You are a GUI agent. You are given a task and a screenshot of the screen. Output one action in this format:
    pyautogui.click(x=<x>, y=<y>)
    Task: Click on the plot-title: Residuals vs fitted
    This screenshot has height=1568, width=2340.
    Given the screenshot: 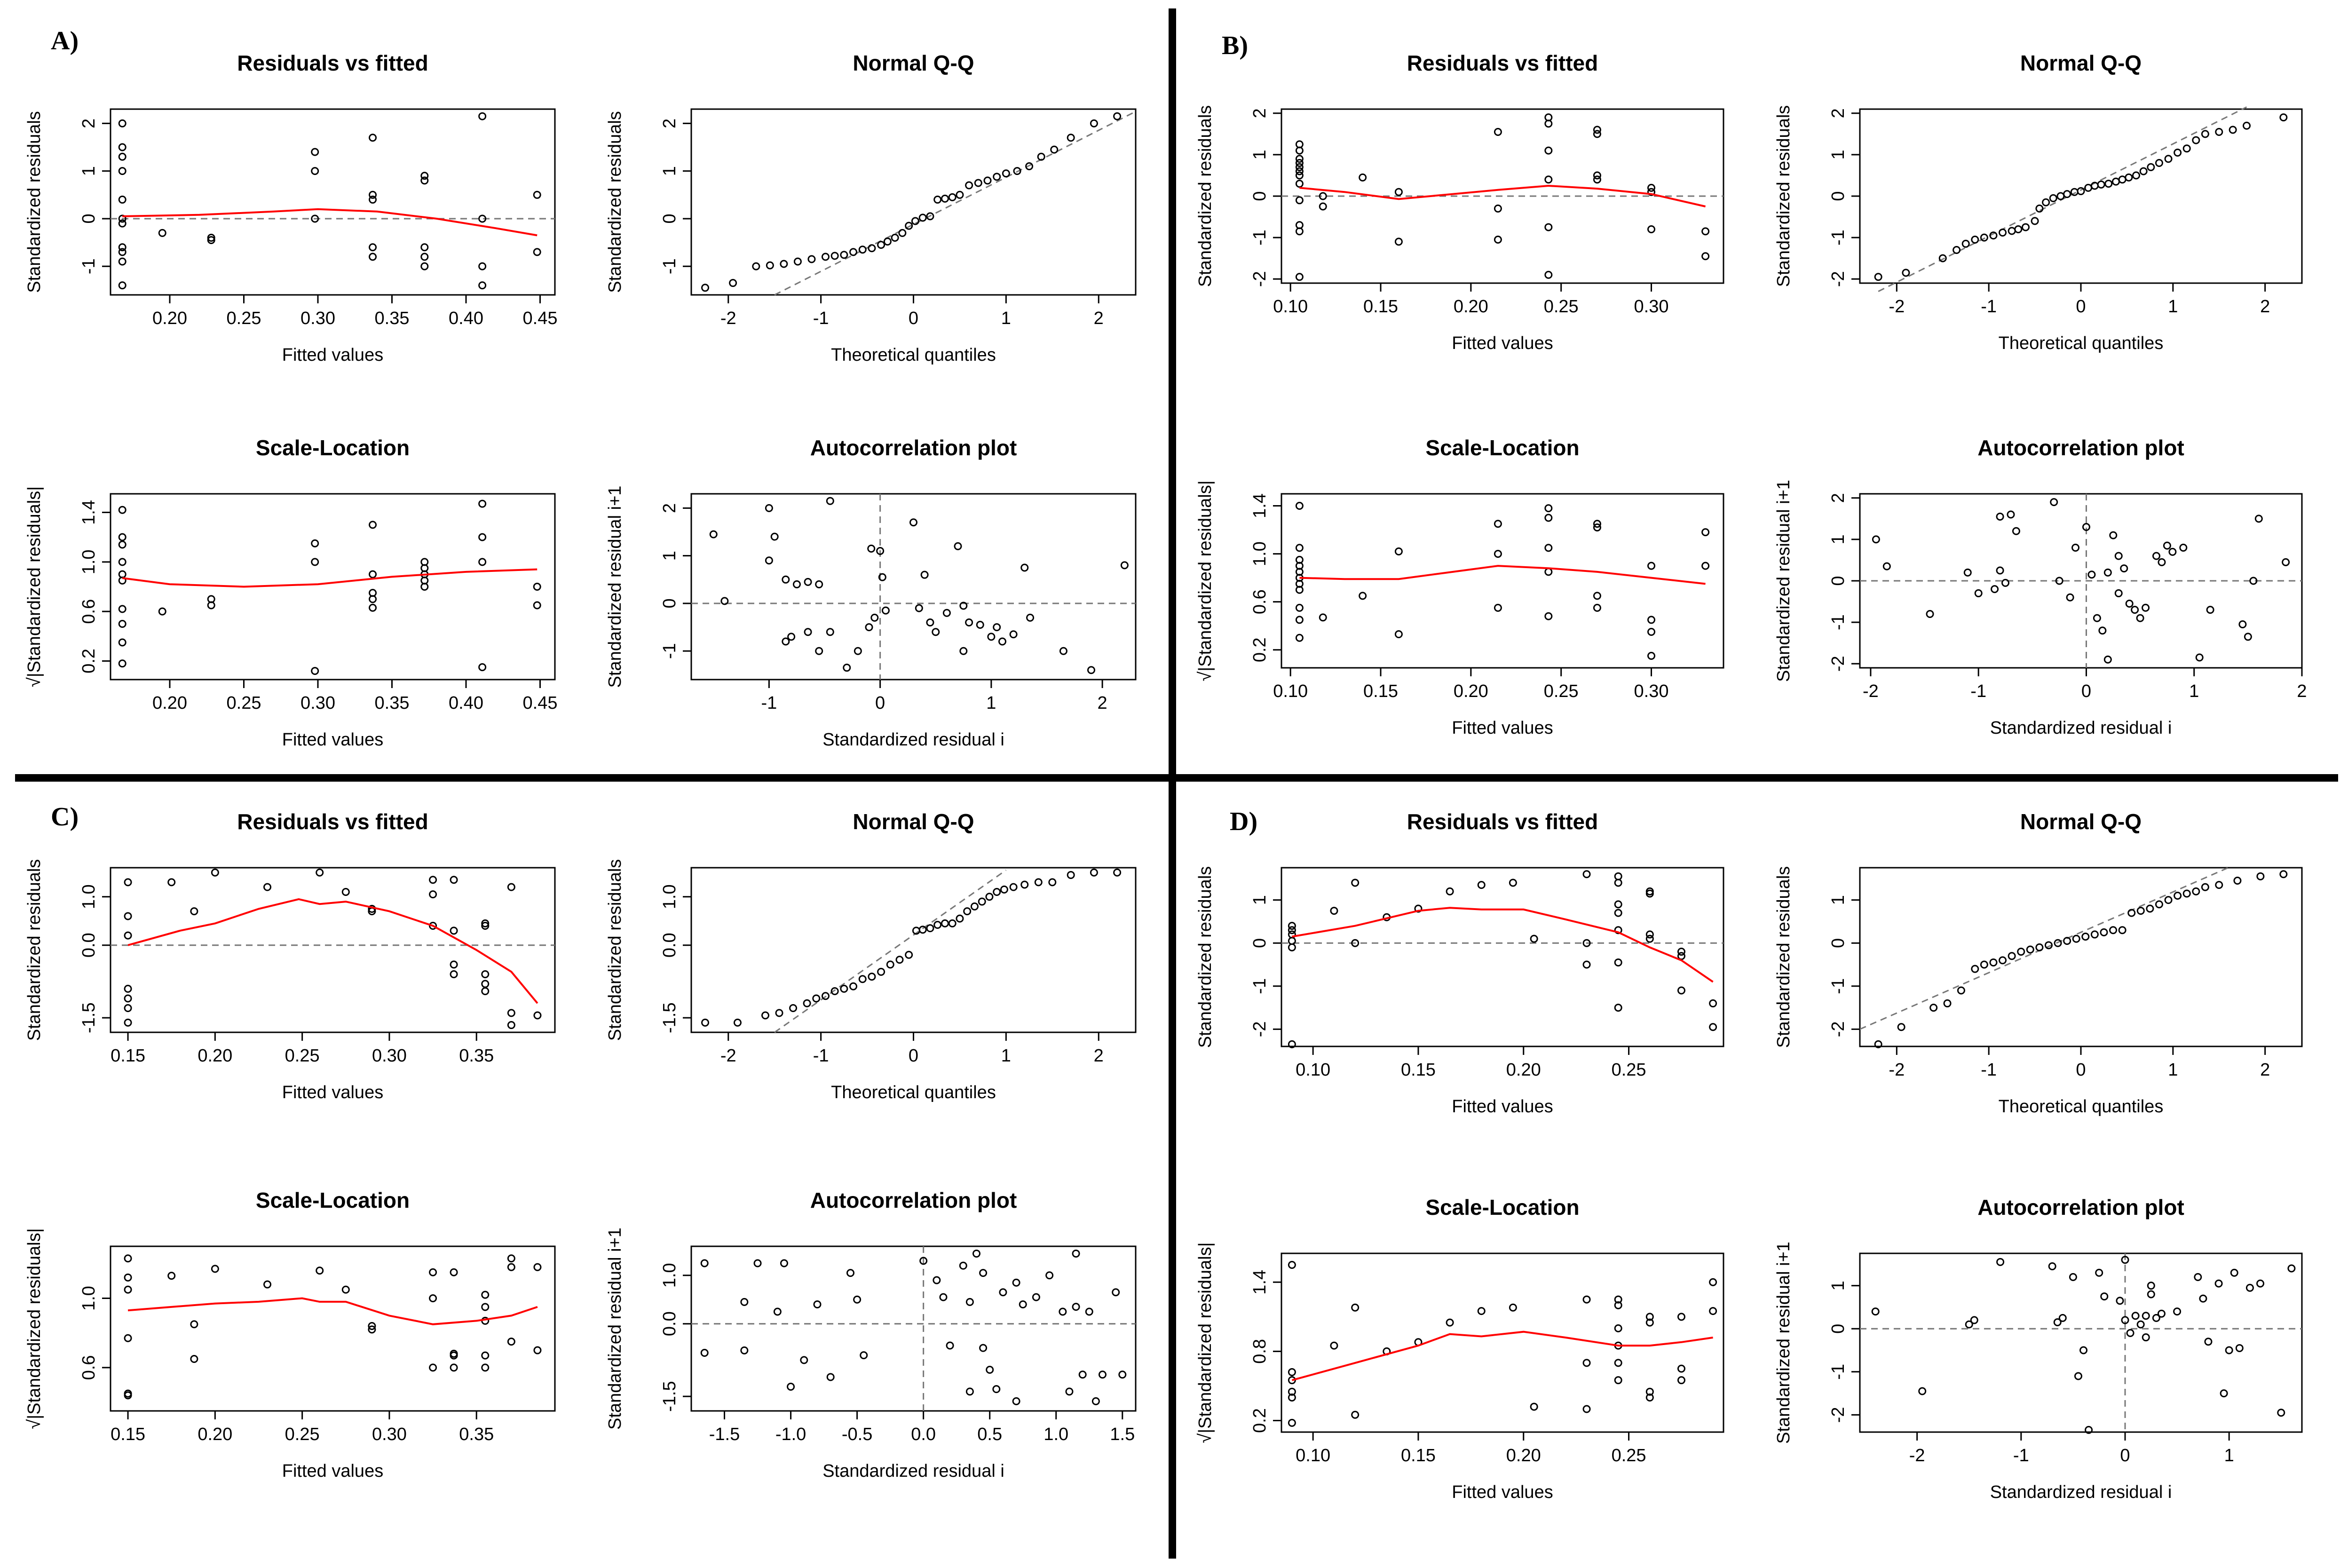 What is the action you would take?
    pyautogui.click(x=333, y=63)
    